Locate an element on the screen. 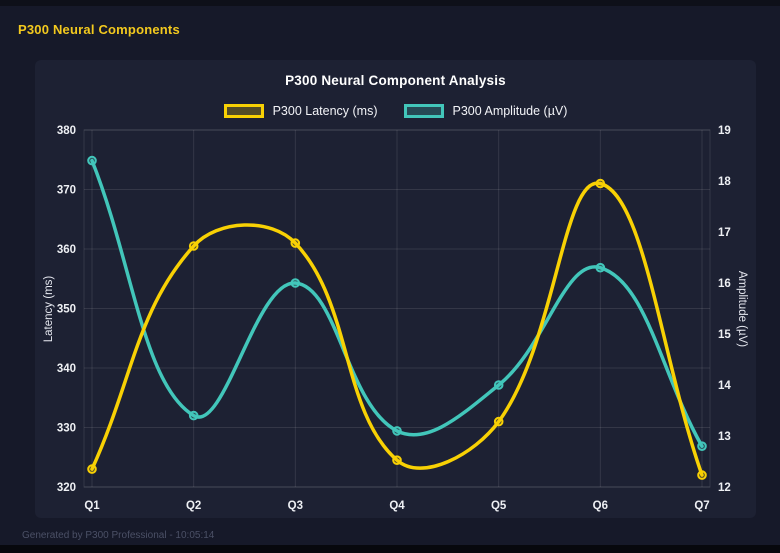 The height and width of the screenshot is (553, 780). page-title: P300 Neural Components is located at coordinates (99, 29).